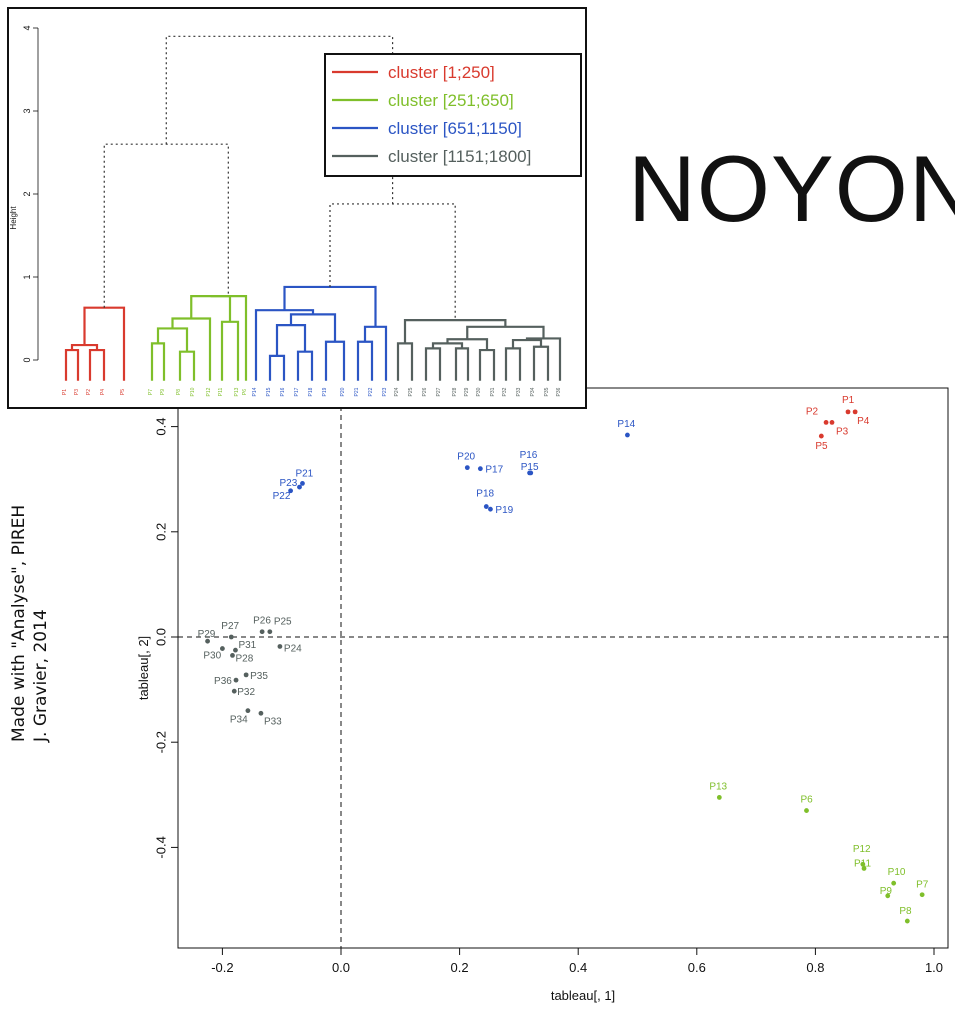  I want to click on dendrogram-leaf-label: P29, so click(467, 391).